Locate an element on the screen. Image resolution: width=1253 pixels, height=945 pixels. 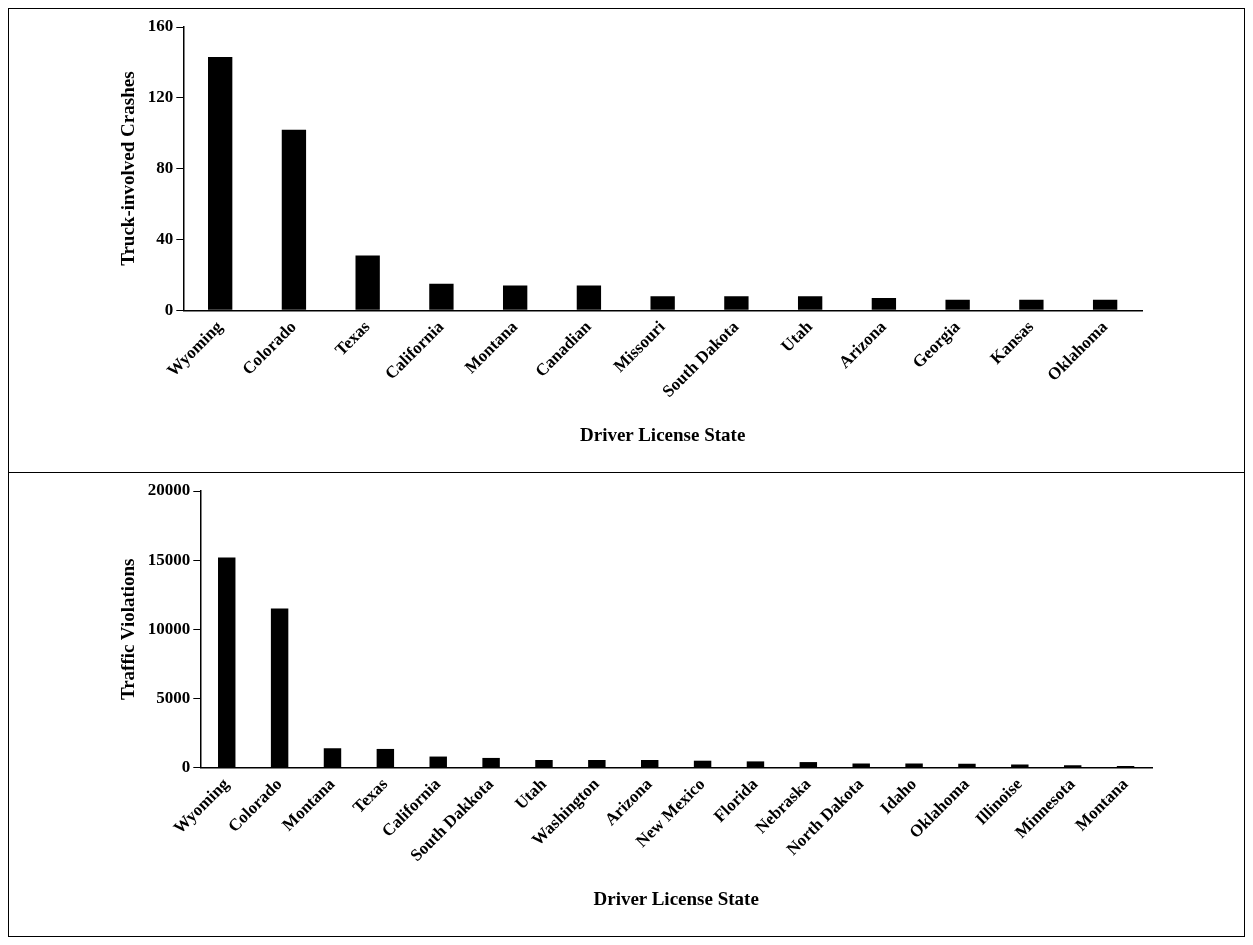
x-tick-label: Utah is located at coordinates (797, 336).